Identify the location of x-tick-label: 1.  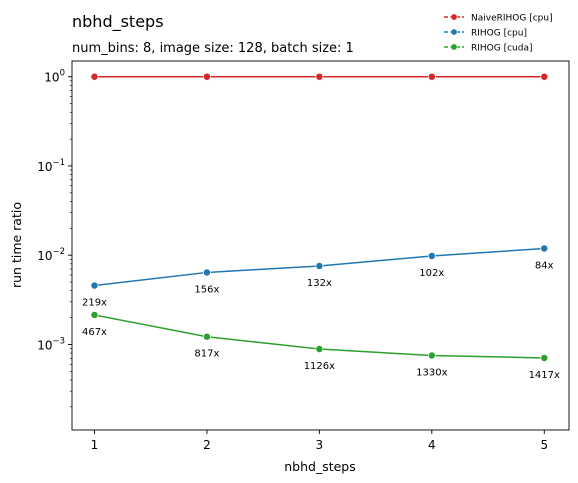
(95, 445).